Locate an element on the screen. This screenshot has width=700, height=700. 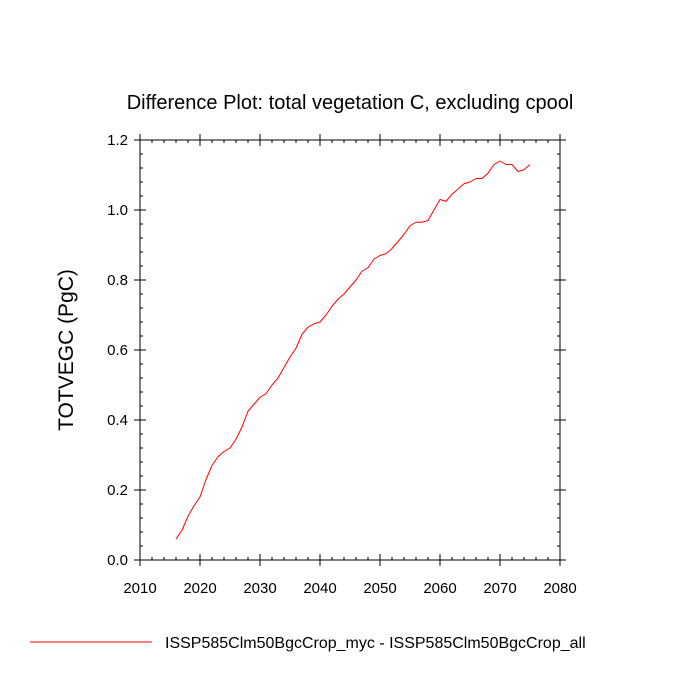
x-tick-label: 2080 is located at coordinates (559, 588).